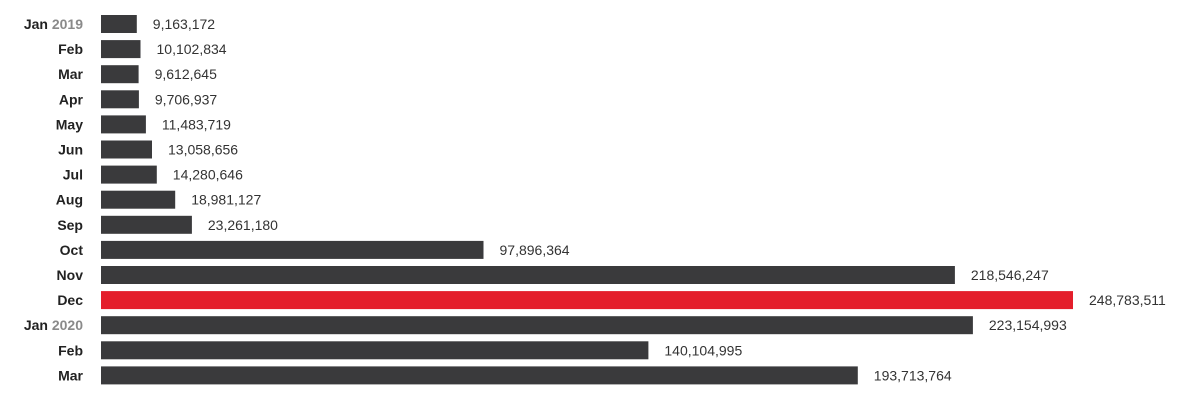  I want to click on category-month-8: Sep, so click(70, 225).